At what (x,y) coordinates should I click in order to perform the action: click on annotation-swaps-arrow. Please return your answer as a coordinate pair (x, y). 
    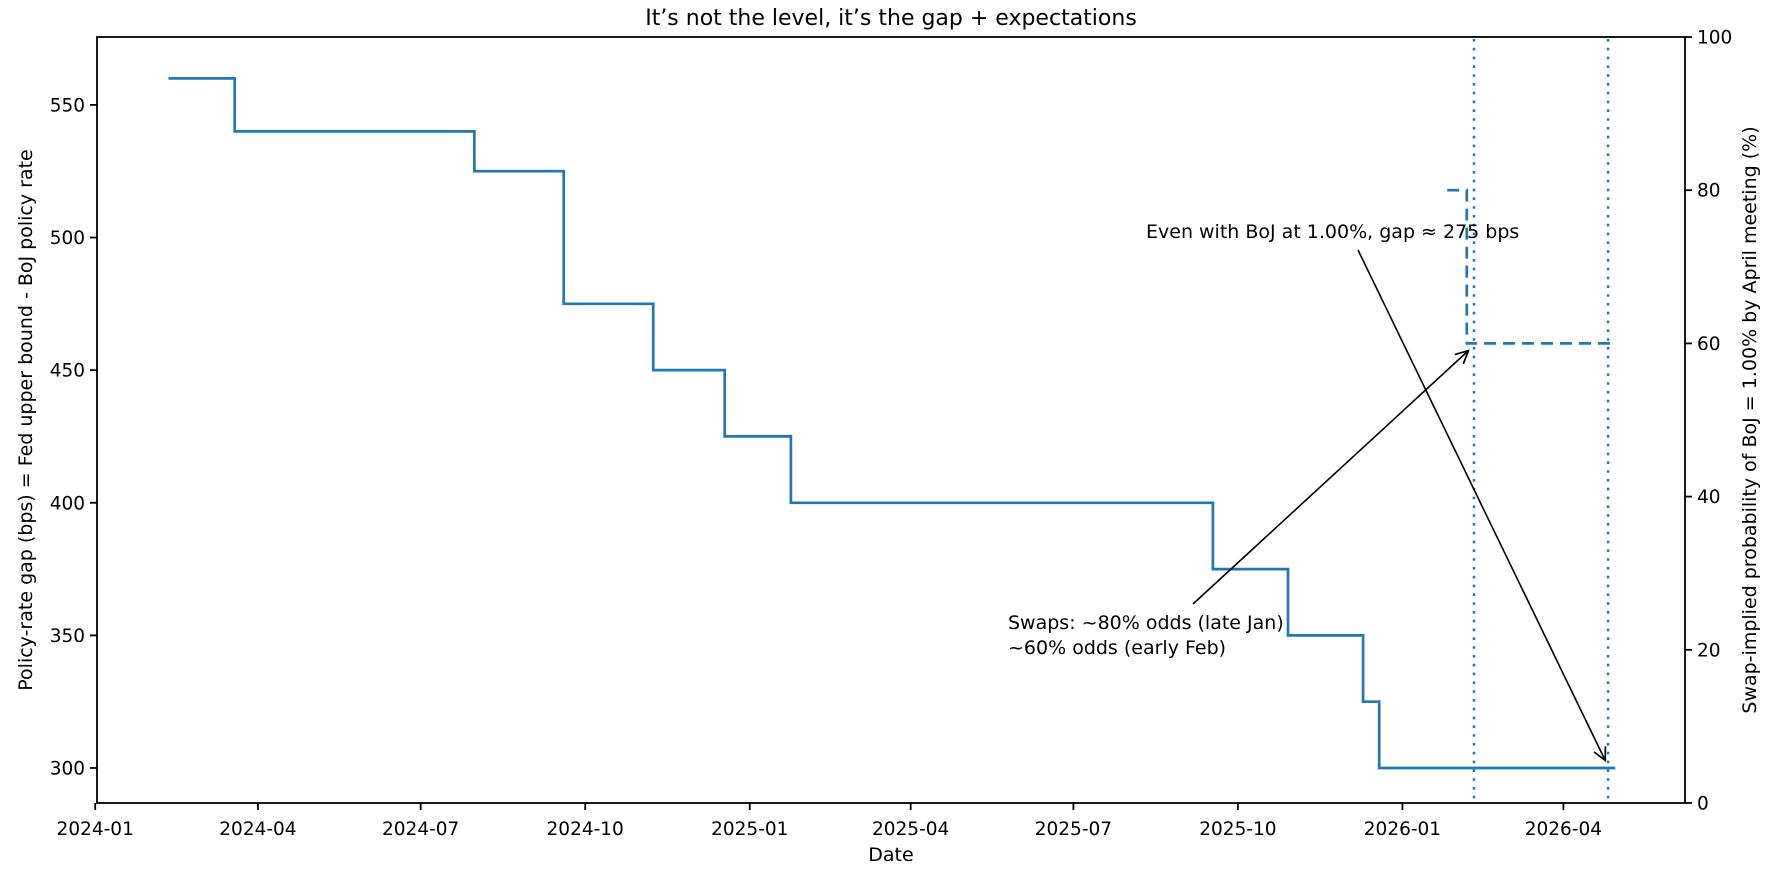
    Looking at the image, I should click on (1331, 477).